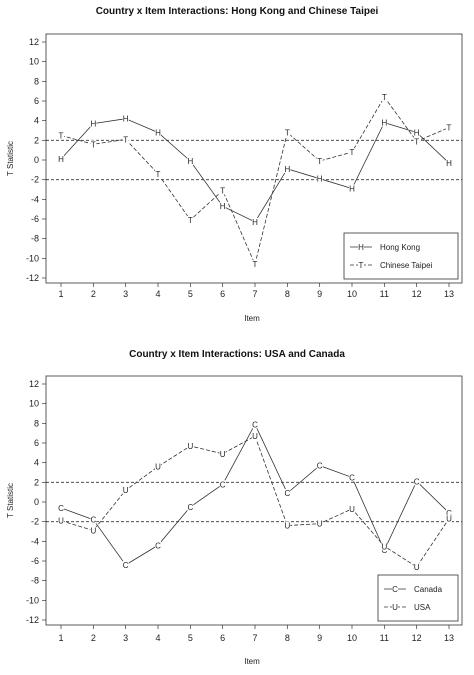 The image size is (474, 675). I want to click on chart-1-x-tick-label: 6, so click(222, 294).